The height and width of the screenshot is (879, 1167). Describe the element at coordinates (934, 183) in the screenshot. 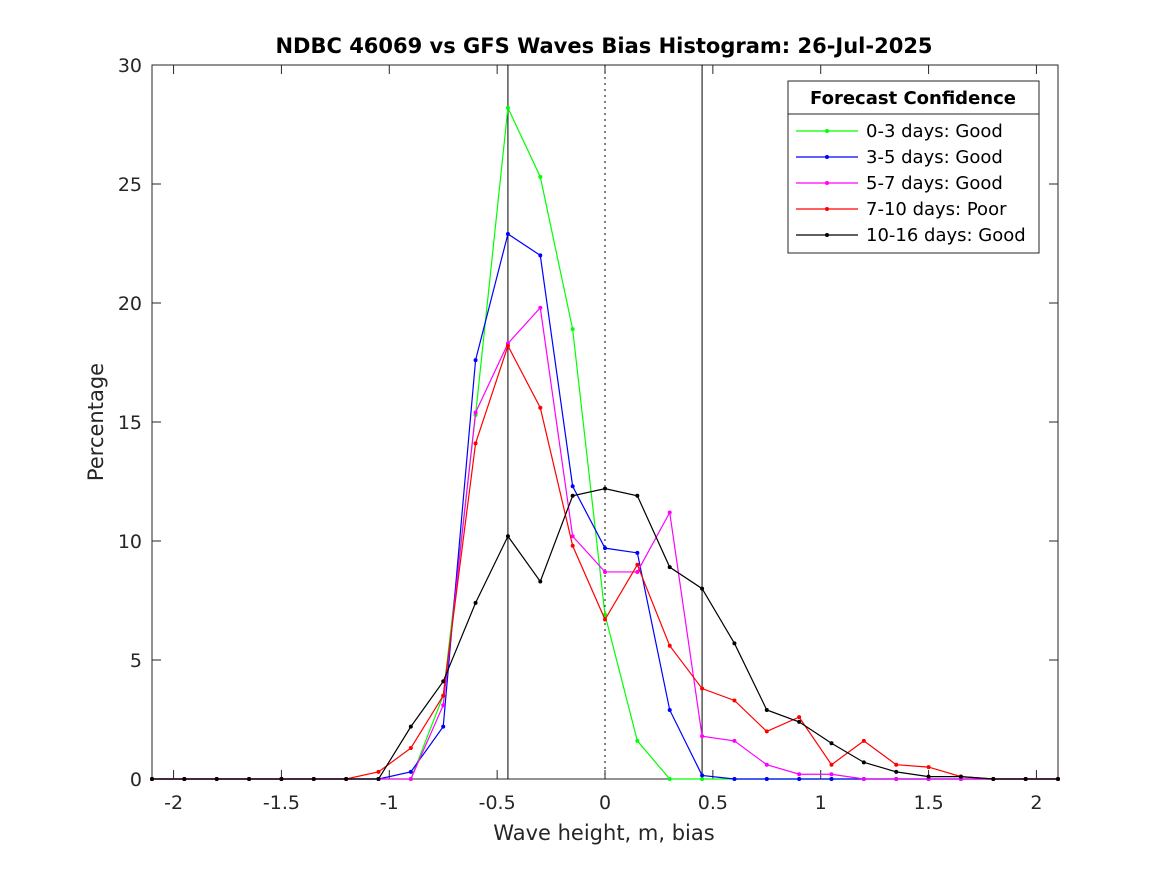

I see `legend-label: 5-7 days: Good` at that location.